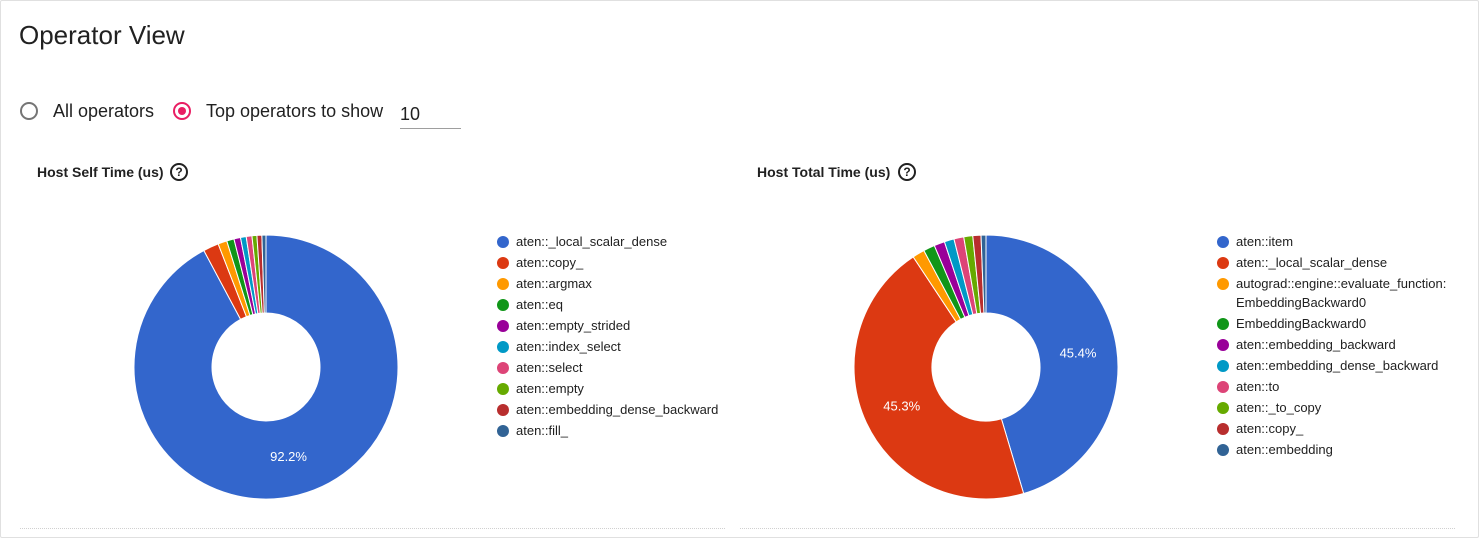 The image size is (1479, 538). What do you see at coordinates (1279, 407) in the screenshot?
I see `legend-label: aten::_to_copy` at bounding box center [1279, 407].